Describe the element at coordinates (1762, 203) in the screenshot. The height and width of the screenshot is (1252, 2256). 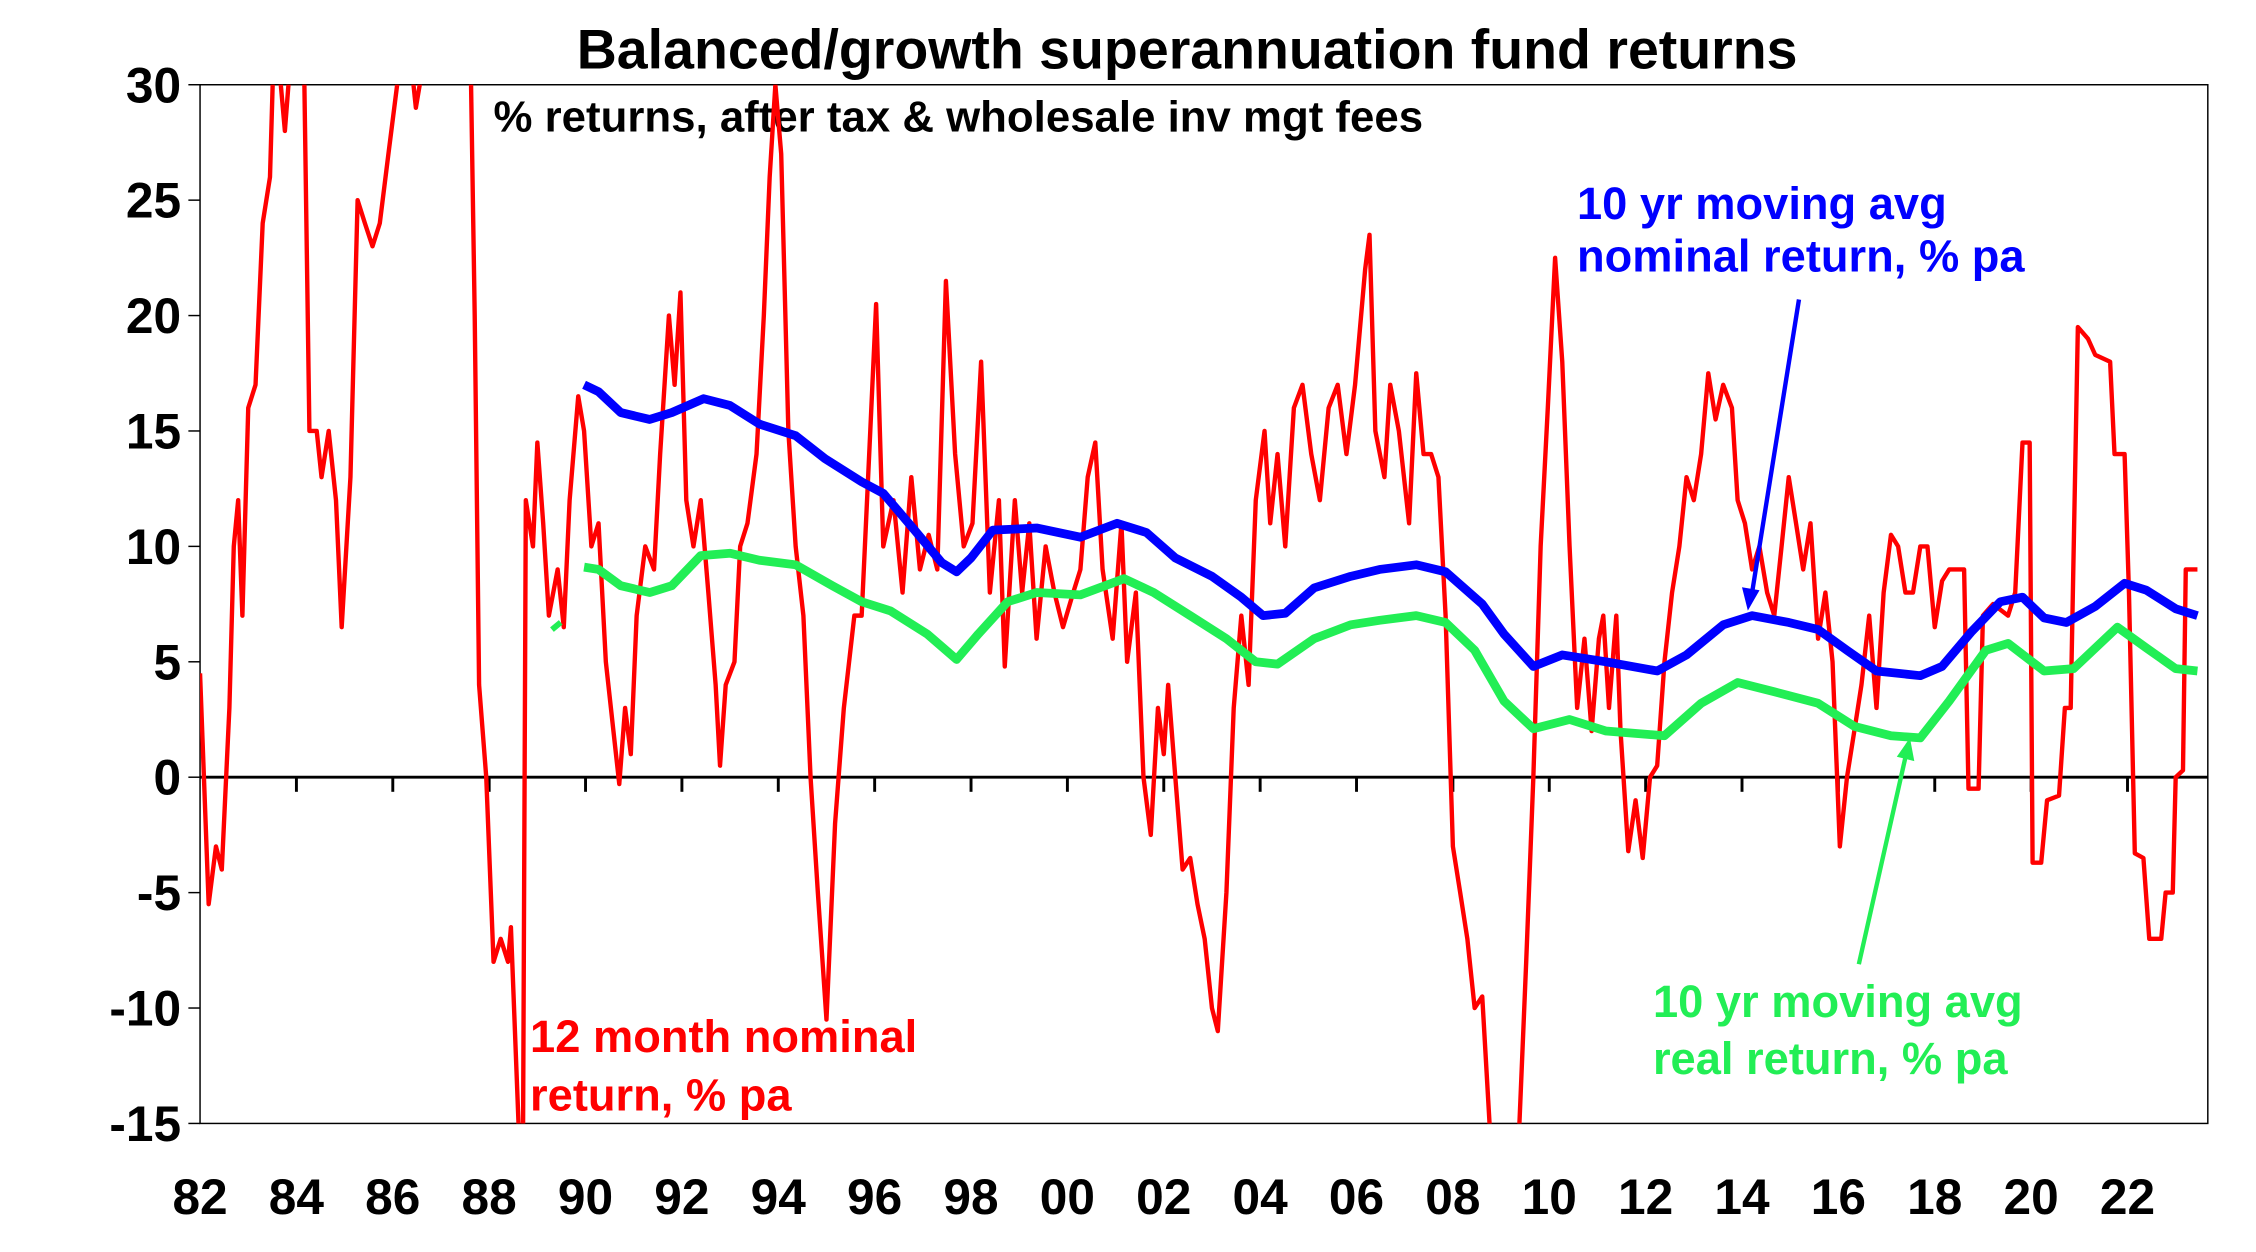
I see `blue-annotation-line1: 10 yr moving avg` at that location.